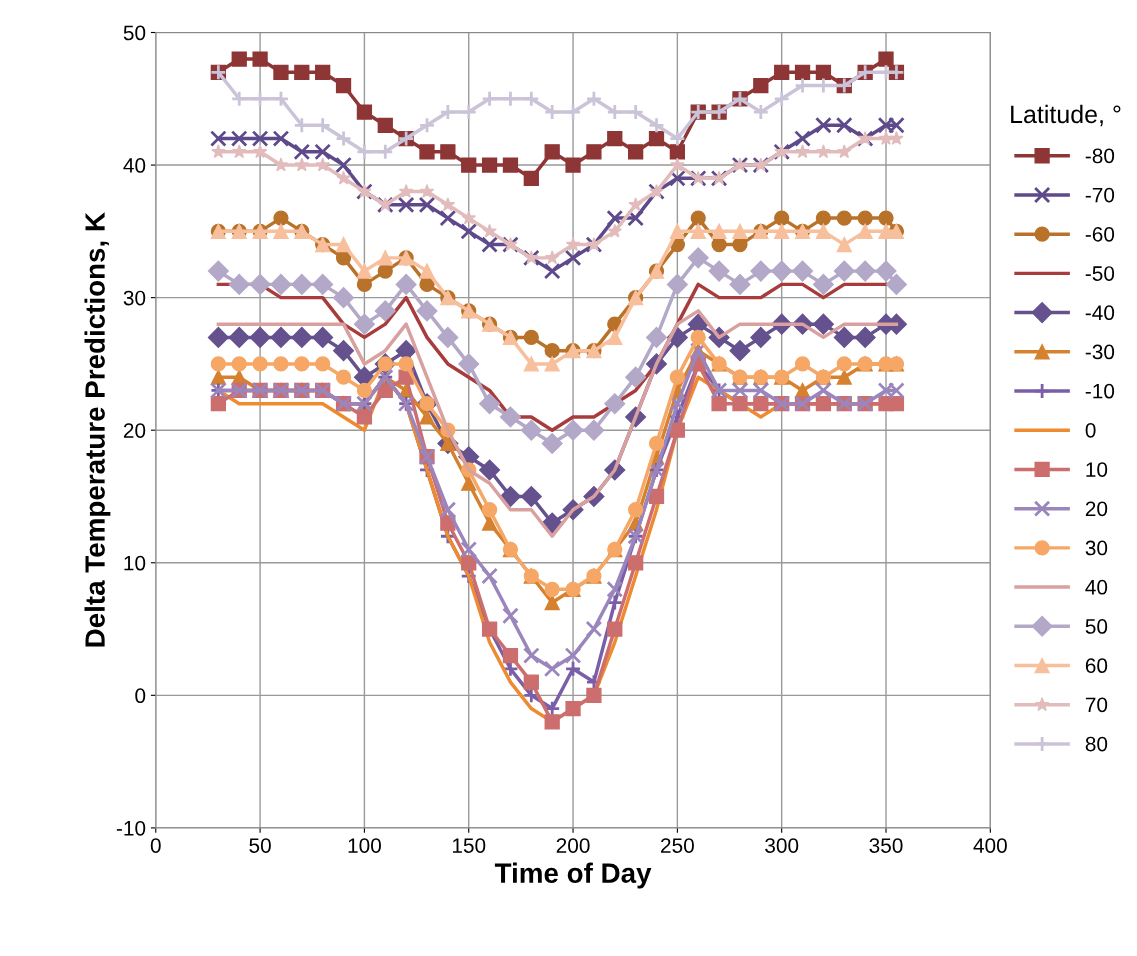 The height and width of the screenshot is (956, 1137). What do you see at coordinates (1066, 115) in the screenshot?
I see `legend-title: Latitude, °` at bounding box center [1066, 115].